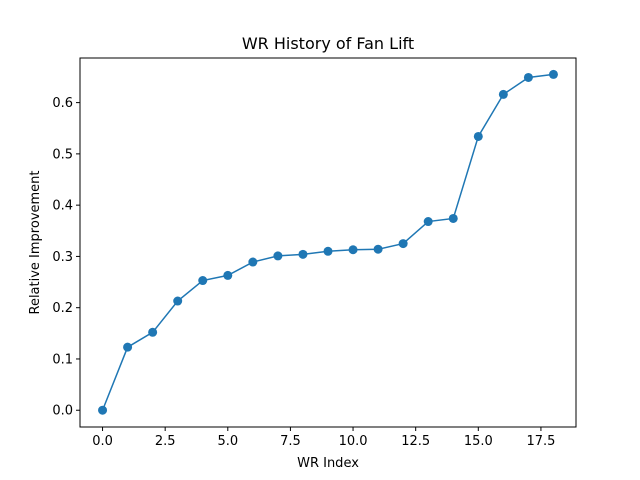 The width and height of the screenshot is (640, 480). Describe the element at coordinates (62, 103) in the screenshot. I see `y-tick-label: 0.6` at that location.